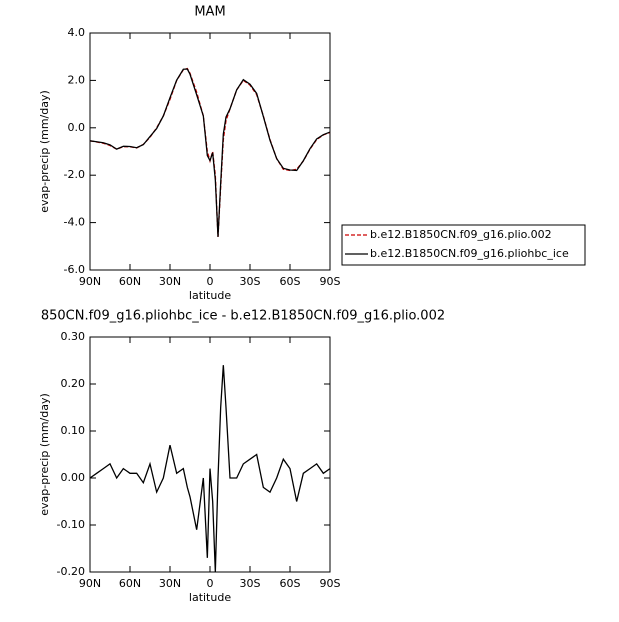  Describe the element at coordinates (71, 571) in the screenshot. I see `y-tick-label: -0.20` at that location.